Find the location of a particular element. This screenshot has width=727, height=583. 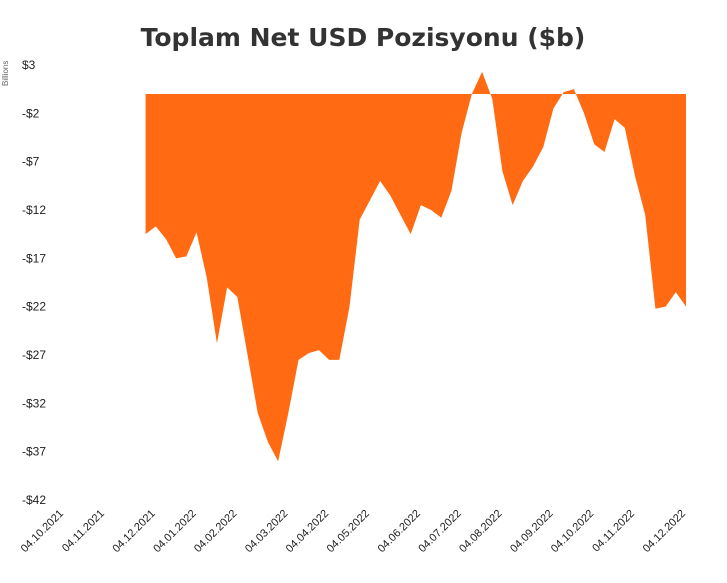

x-tick-label: 04.10.2022 is located at coordinates (572, 531).